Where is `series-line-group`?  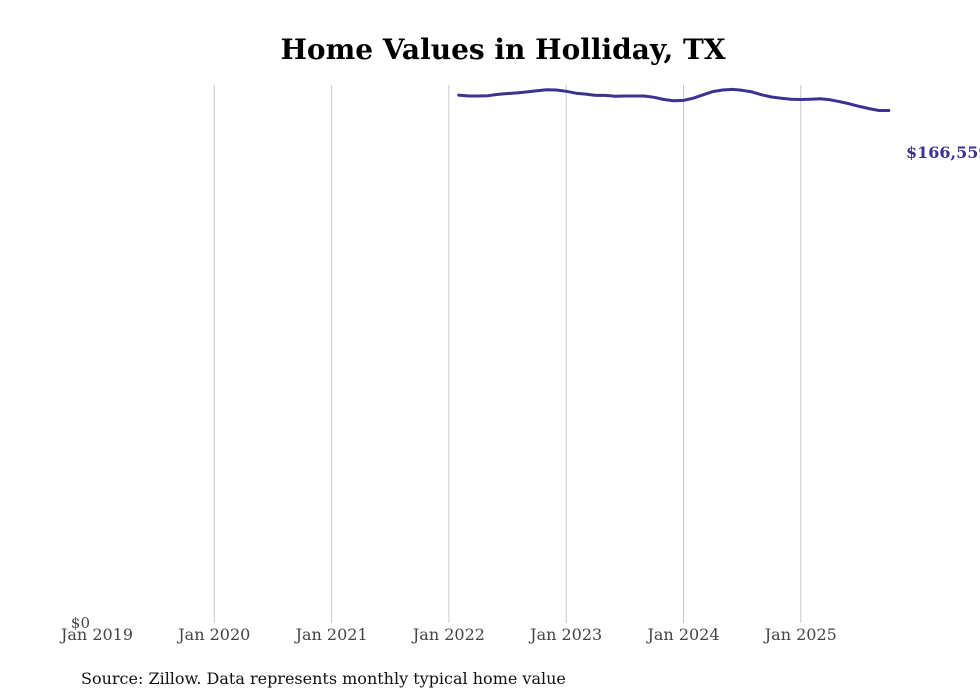
series-line-group is located at coordinates (674, 99).